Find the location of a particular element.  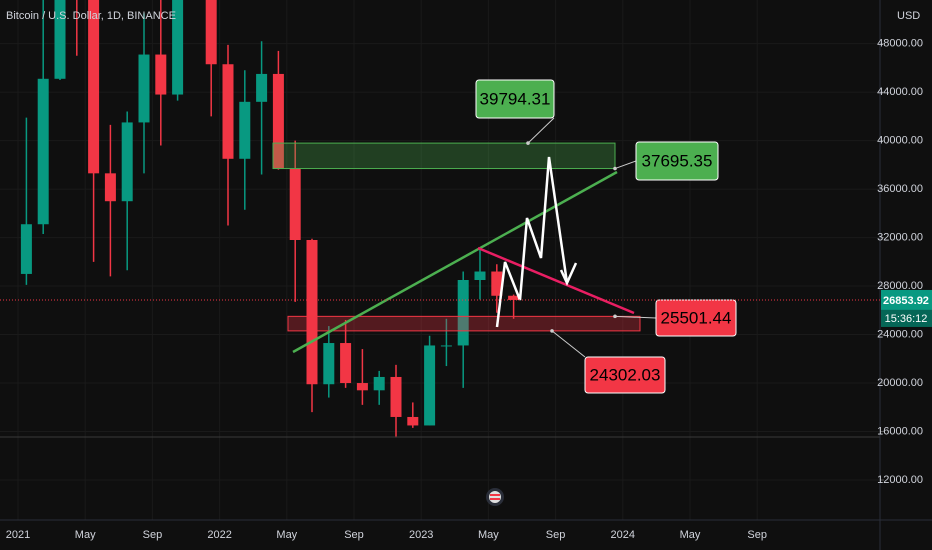

countdown-label: 15:36:12 is located at coordinates (906, 319).